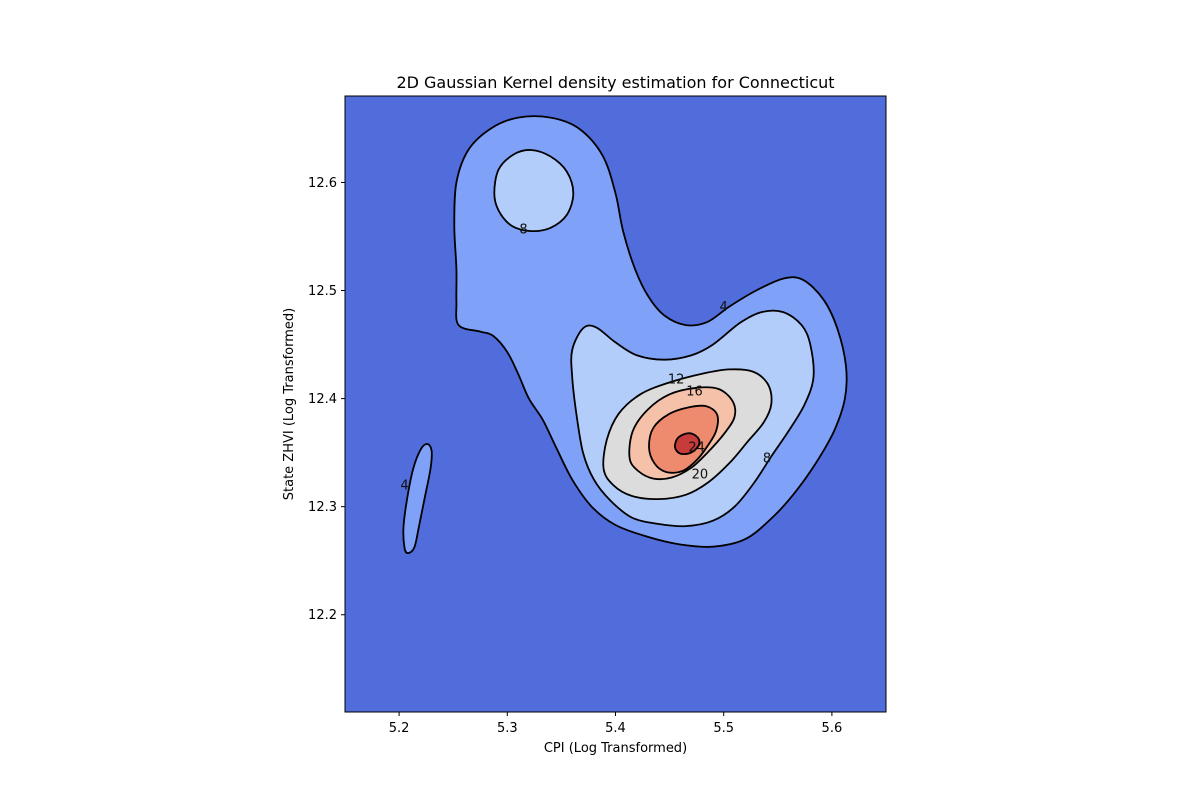  Describe the element at coordinates (676, 380) in the screenshot. I see `contour-label-12-1: 12` at that location.